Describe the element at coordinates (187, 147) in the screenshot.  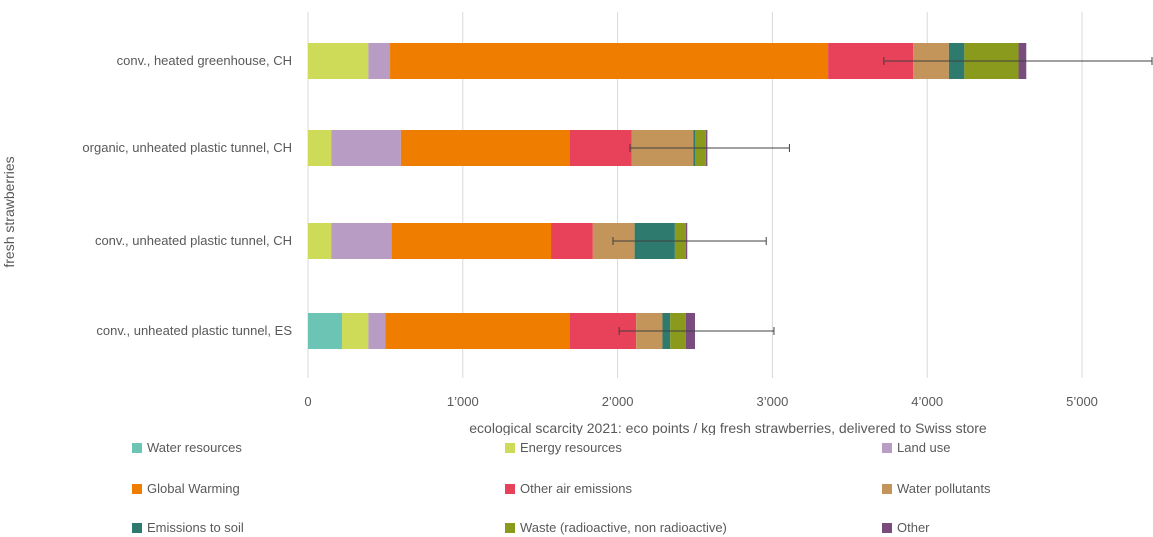
I see `category-label: organic, unheated plastic tunnel, CH` at that location.